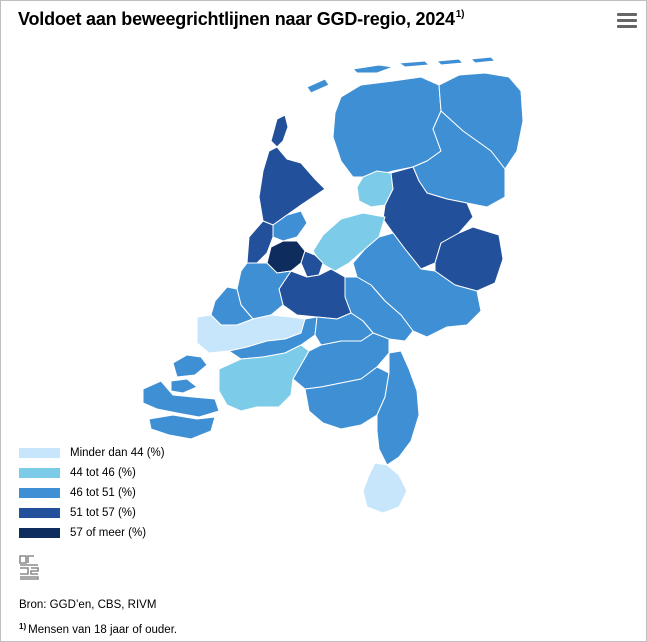  I want to click on region-zeeland-schouwen, so click(190, 366).